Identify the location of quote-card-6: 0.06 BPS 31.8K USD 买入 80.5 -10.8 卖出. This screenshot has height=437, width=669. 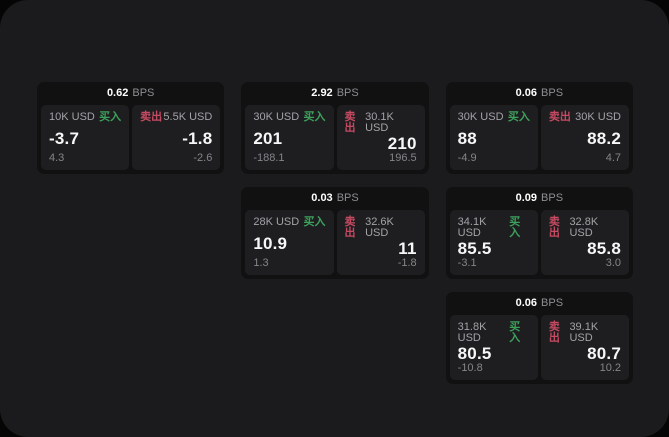
(539, 338).